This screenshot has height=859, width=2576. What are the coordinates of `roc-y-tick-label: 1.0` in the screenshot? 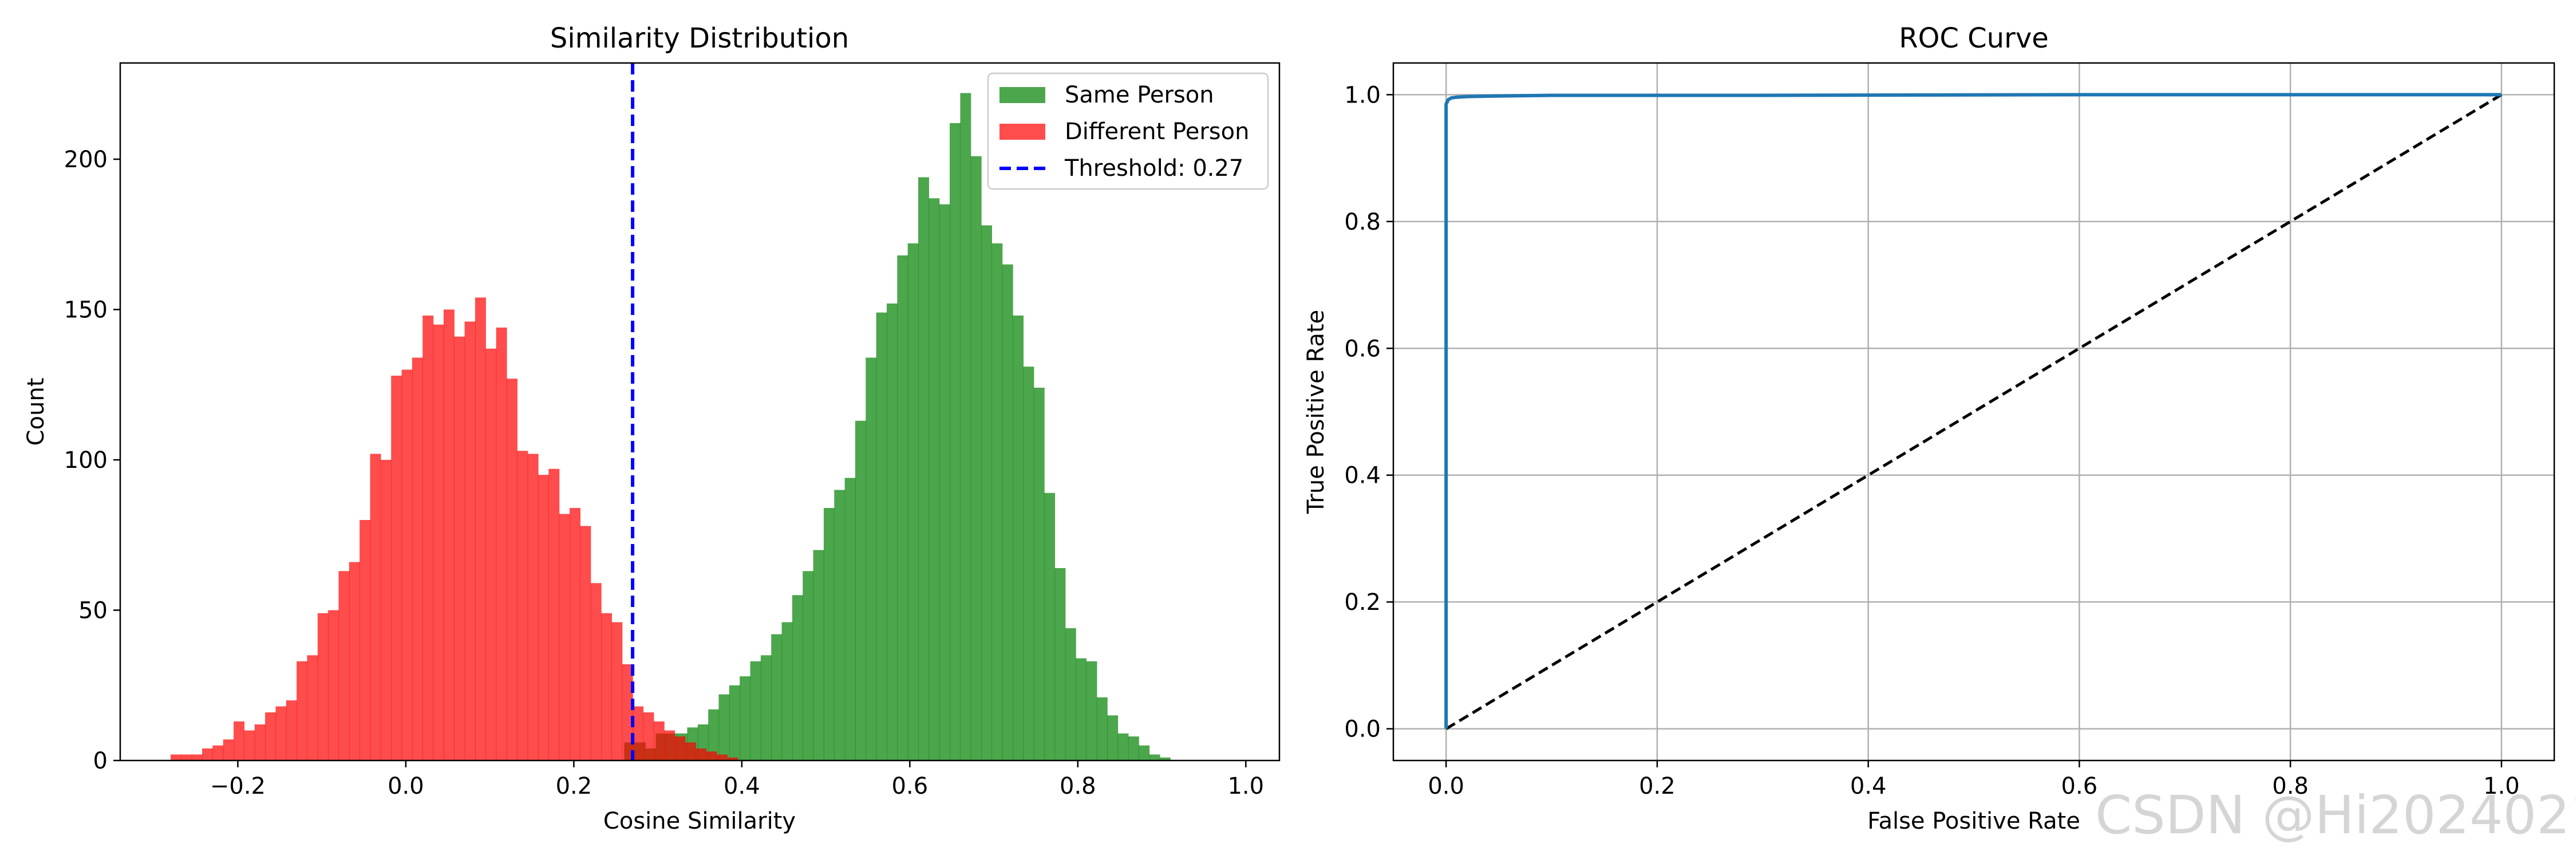 It's located at (1362, 95).